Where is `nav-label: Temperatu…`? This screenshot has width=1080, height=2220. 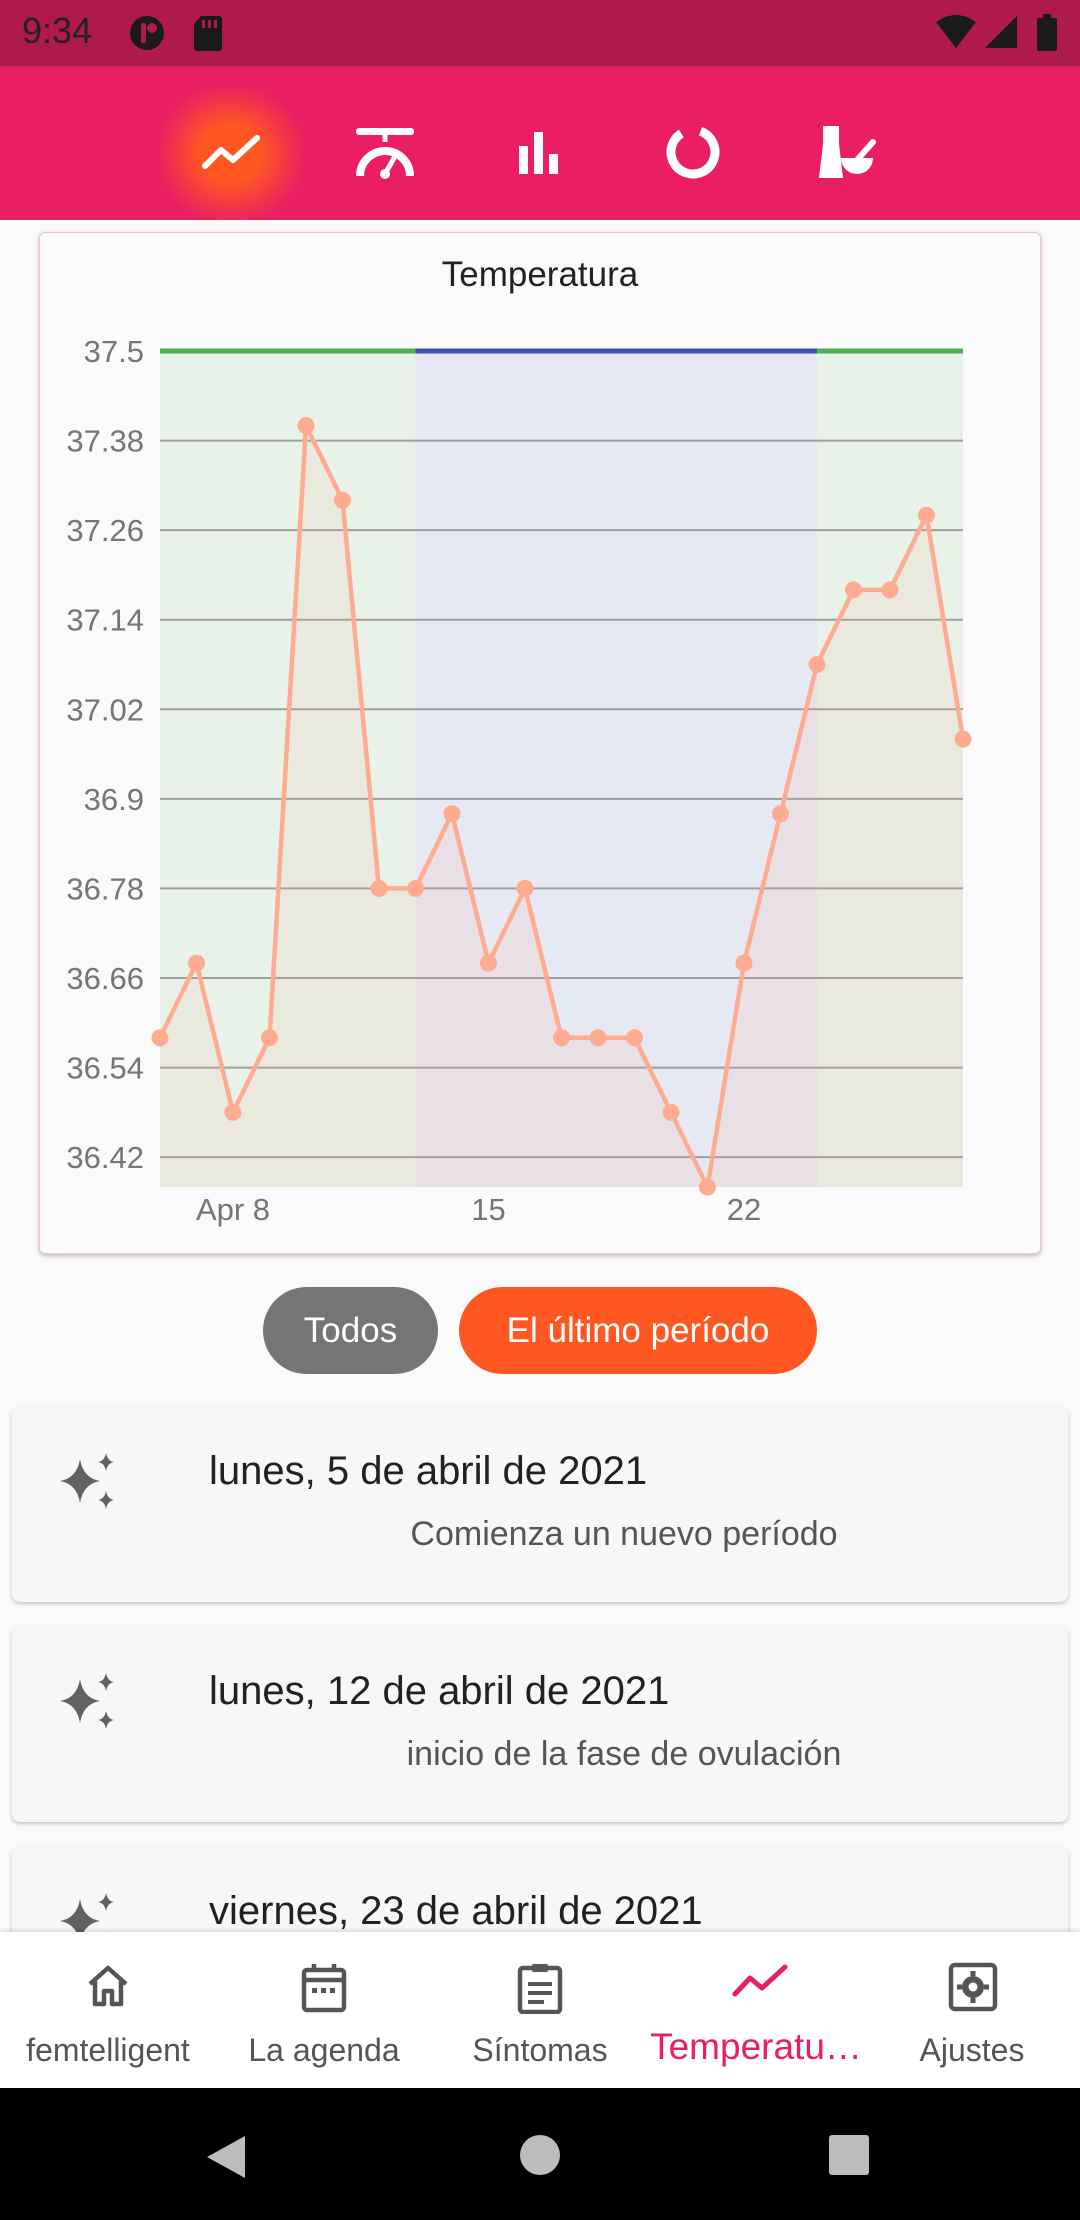 nav-label: Temperatu… is located at coordinates (756, 2046).